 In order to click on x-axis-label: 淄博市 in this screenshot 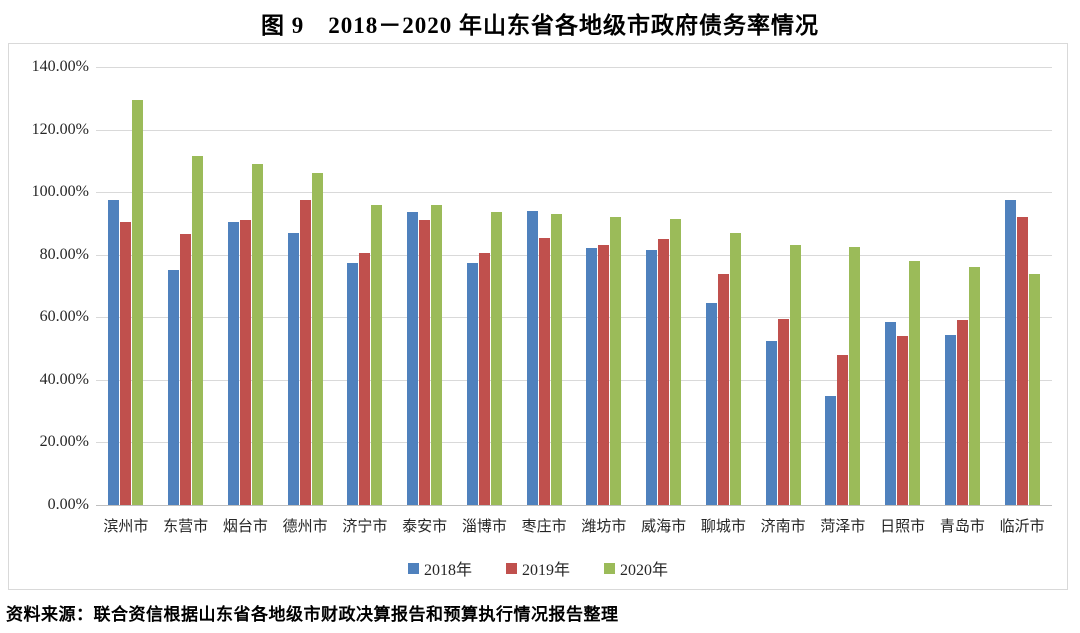, I will do `click(484, 527)`.